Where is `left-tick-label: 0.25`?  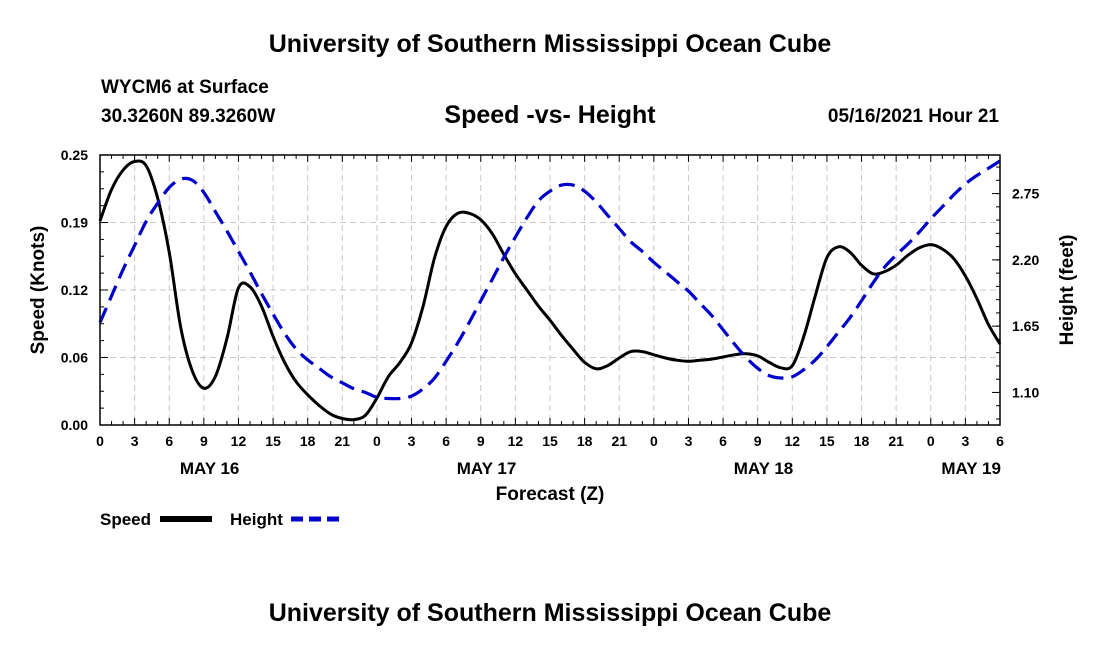 left-tick-label: 0.25 is located at coordinates (74, 155).